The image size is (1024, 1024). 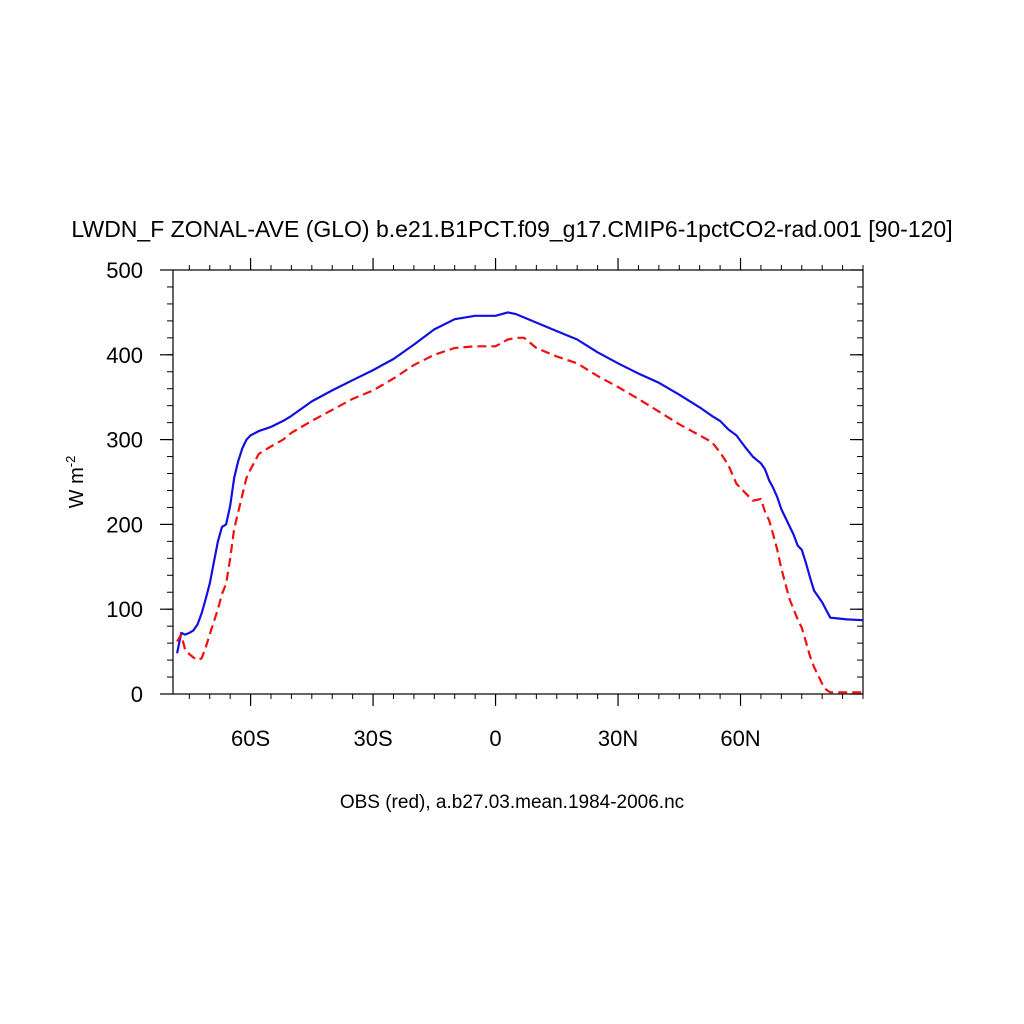 I want to click on x-tick-label: 60N, so click(x=740, y=738).